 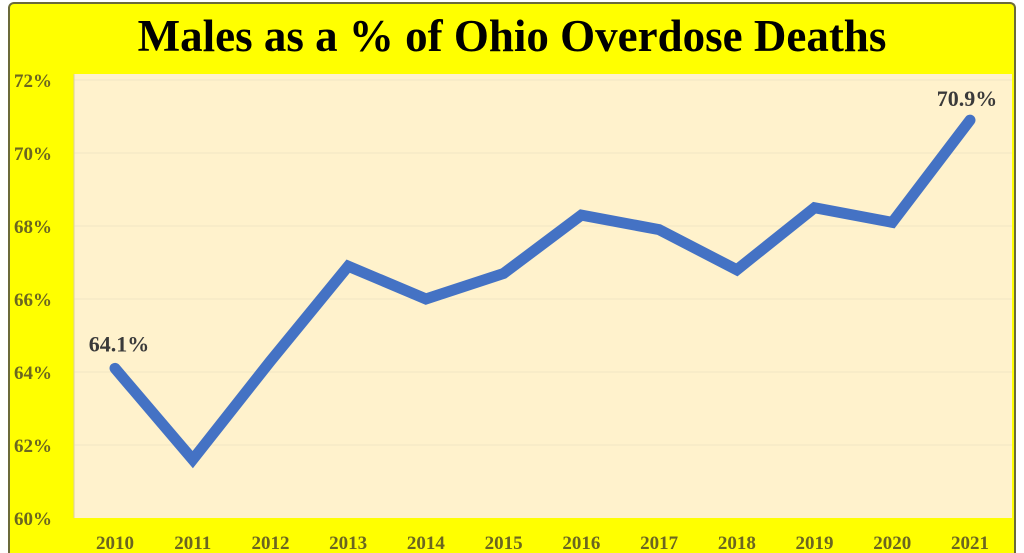 What do you see at coordinates (33, 446) in the screenshot?
I see `y-tick-label: 62%` at bounding box center [33, 446].